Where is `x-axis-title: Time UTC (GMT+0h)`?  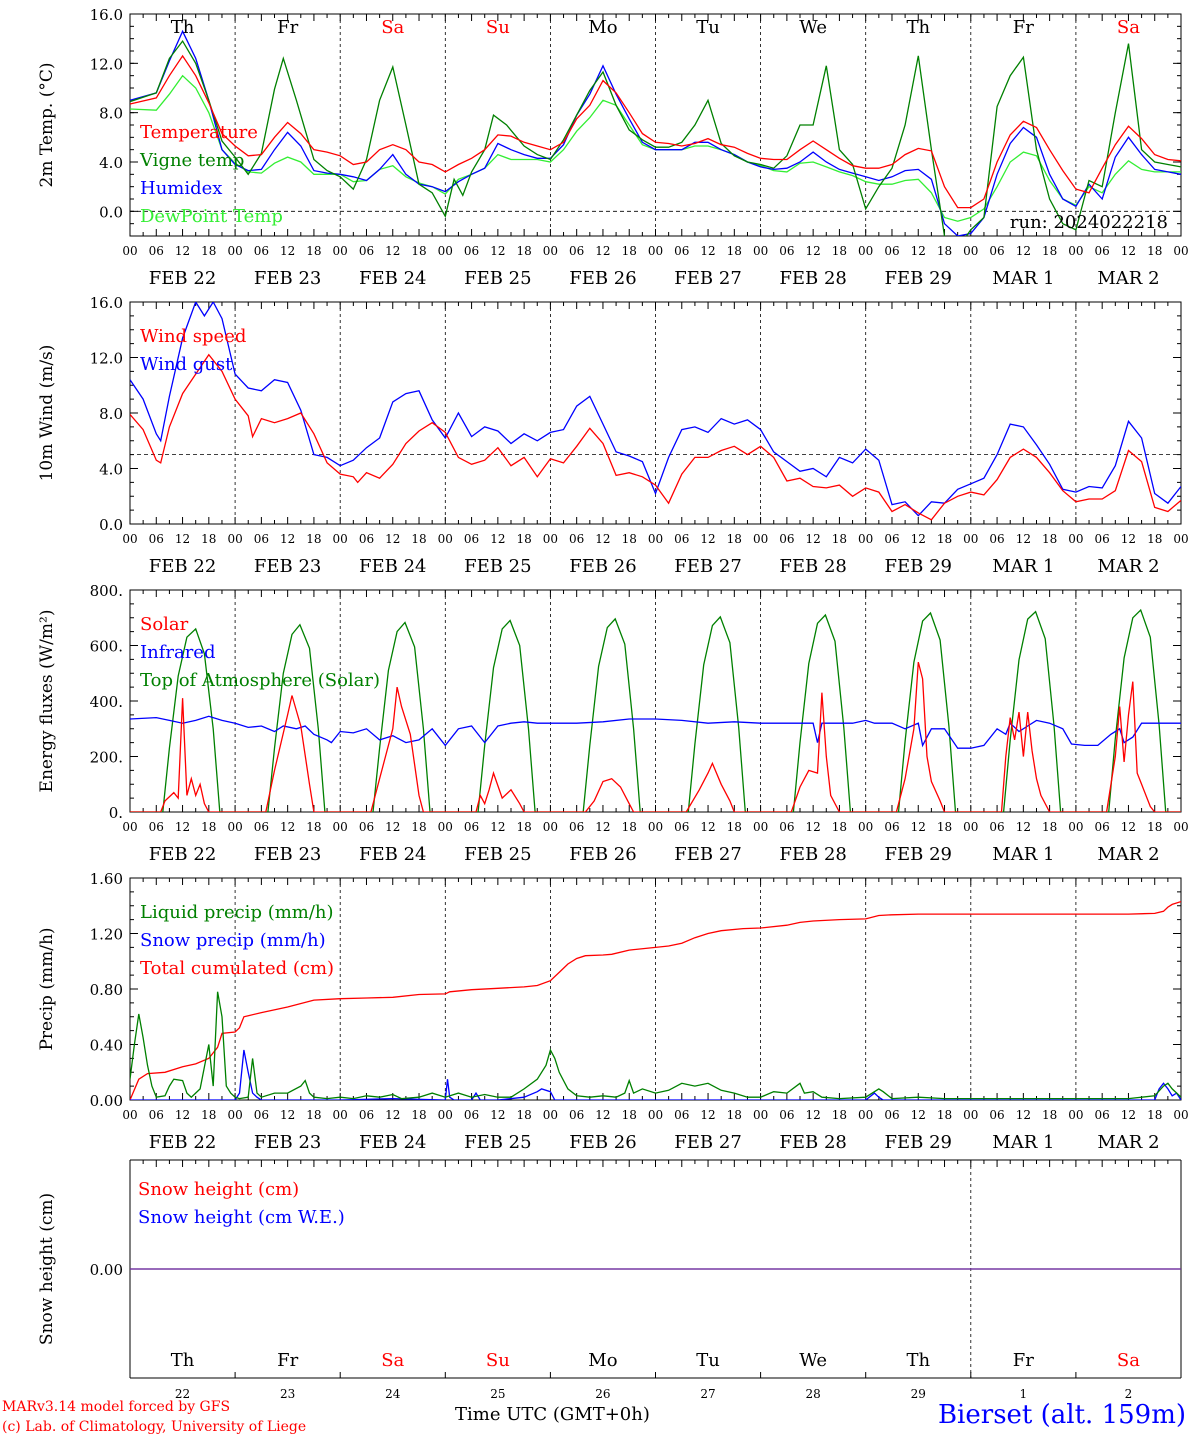 x-axis-title: Time UTC (GMT+0h) is located at coordinates (552, 1414).